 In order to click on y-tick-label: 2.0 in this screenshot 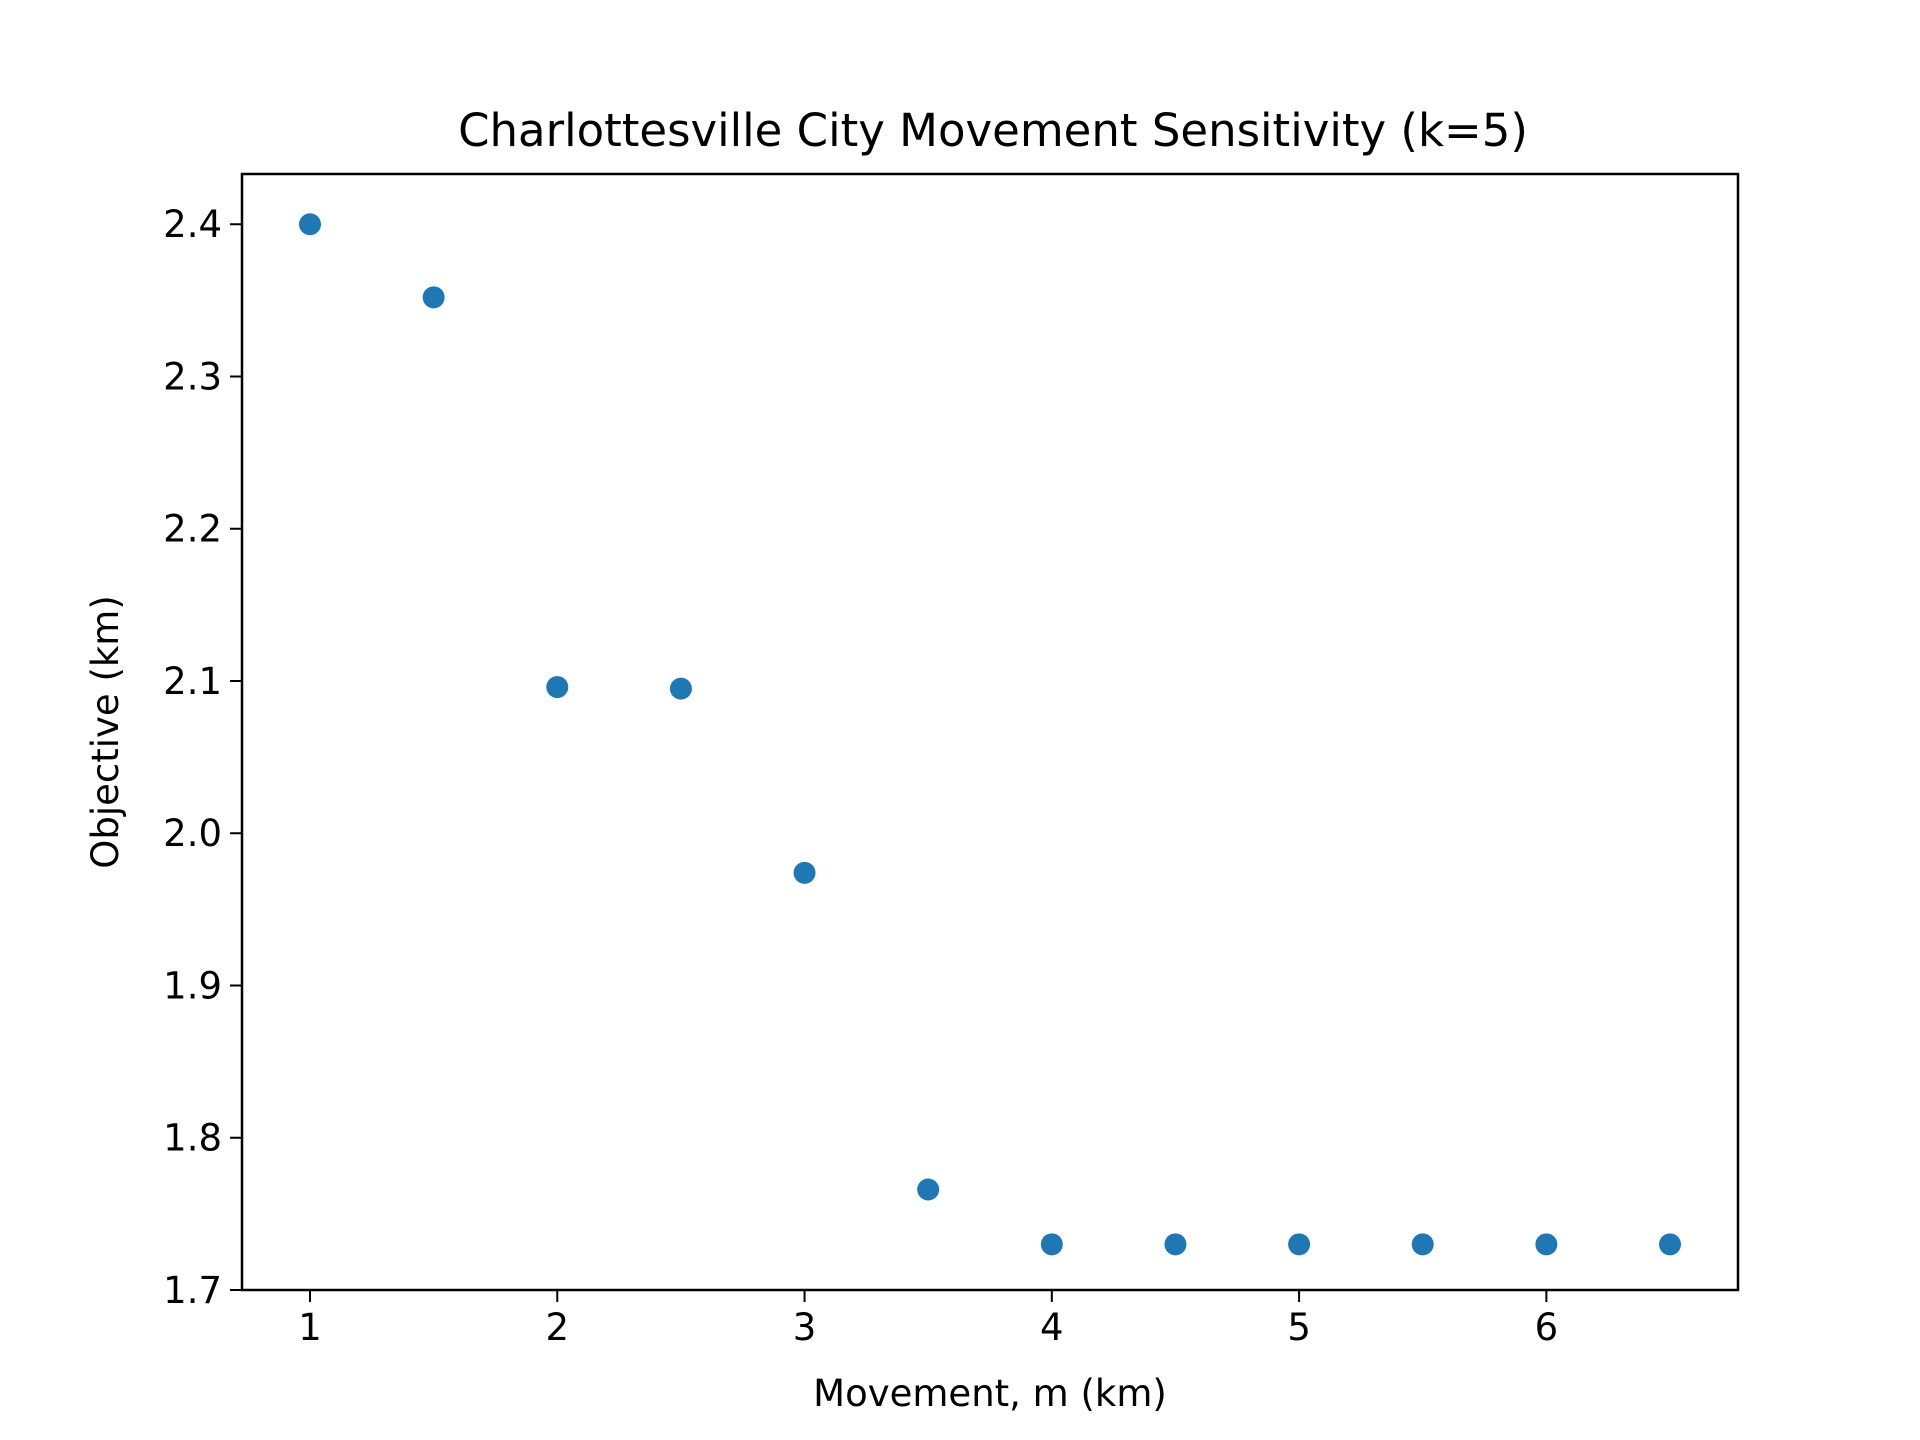, I will do `click(192, 833)`.